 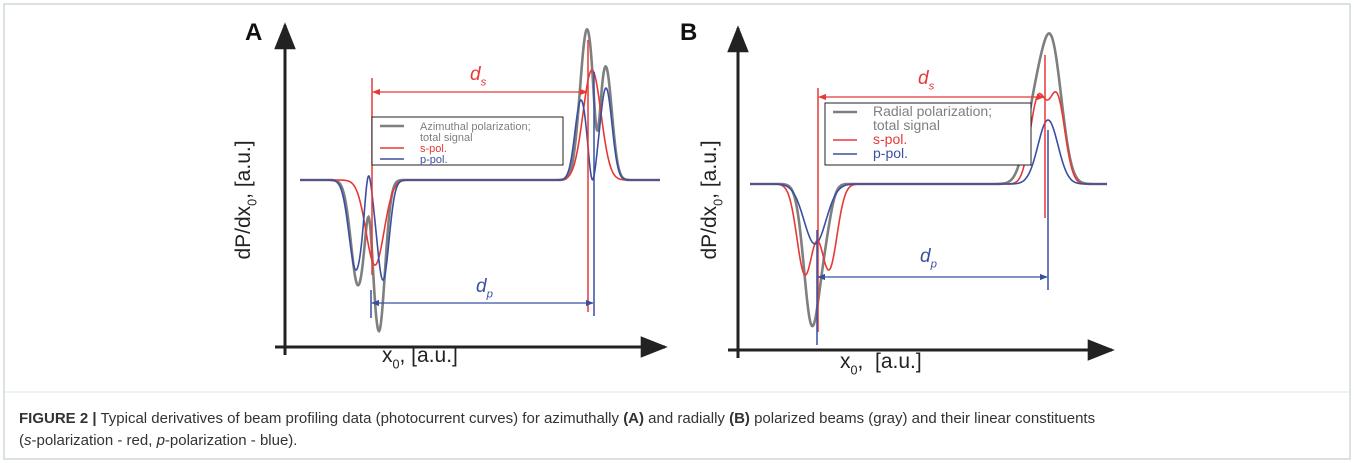 I want to click on caption-part: -polarization - red,, so click(x=94, y=440).